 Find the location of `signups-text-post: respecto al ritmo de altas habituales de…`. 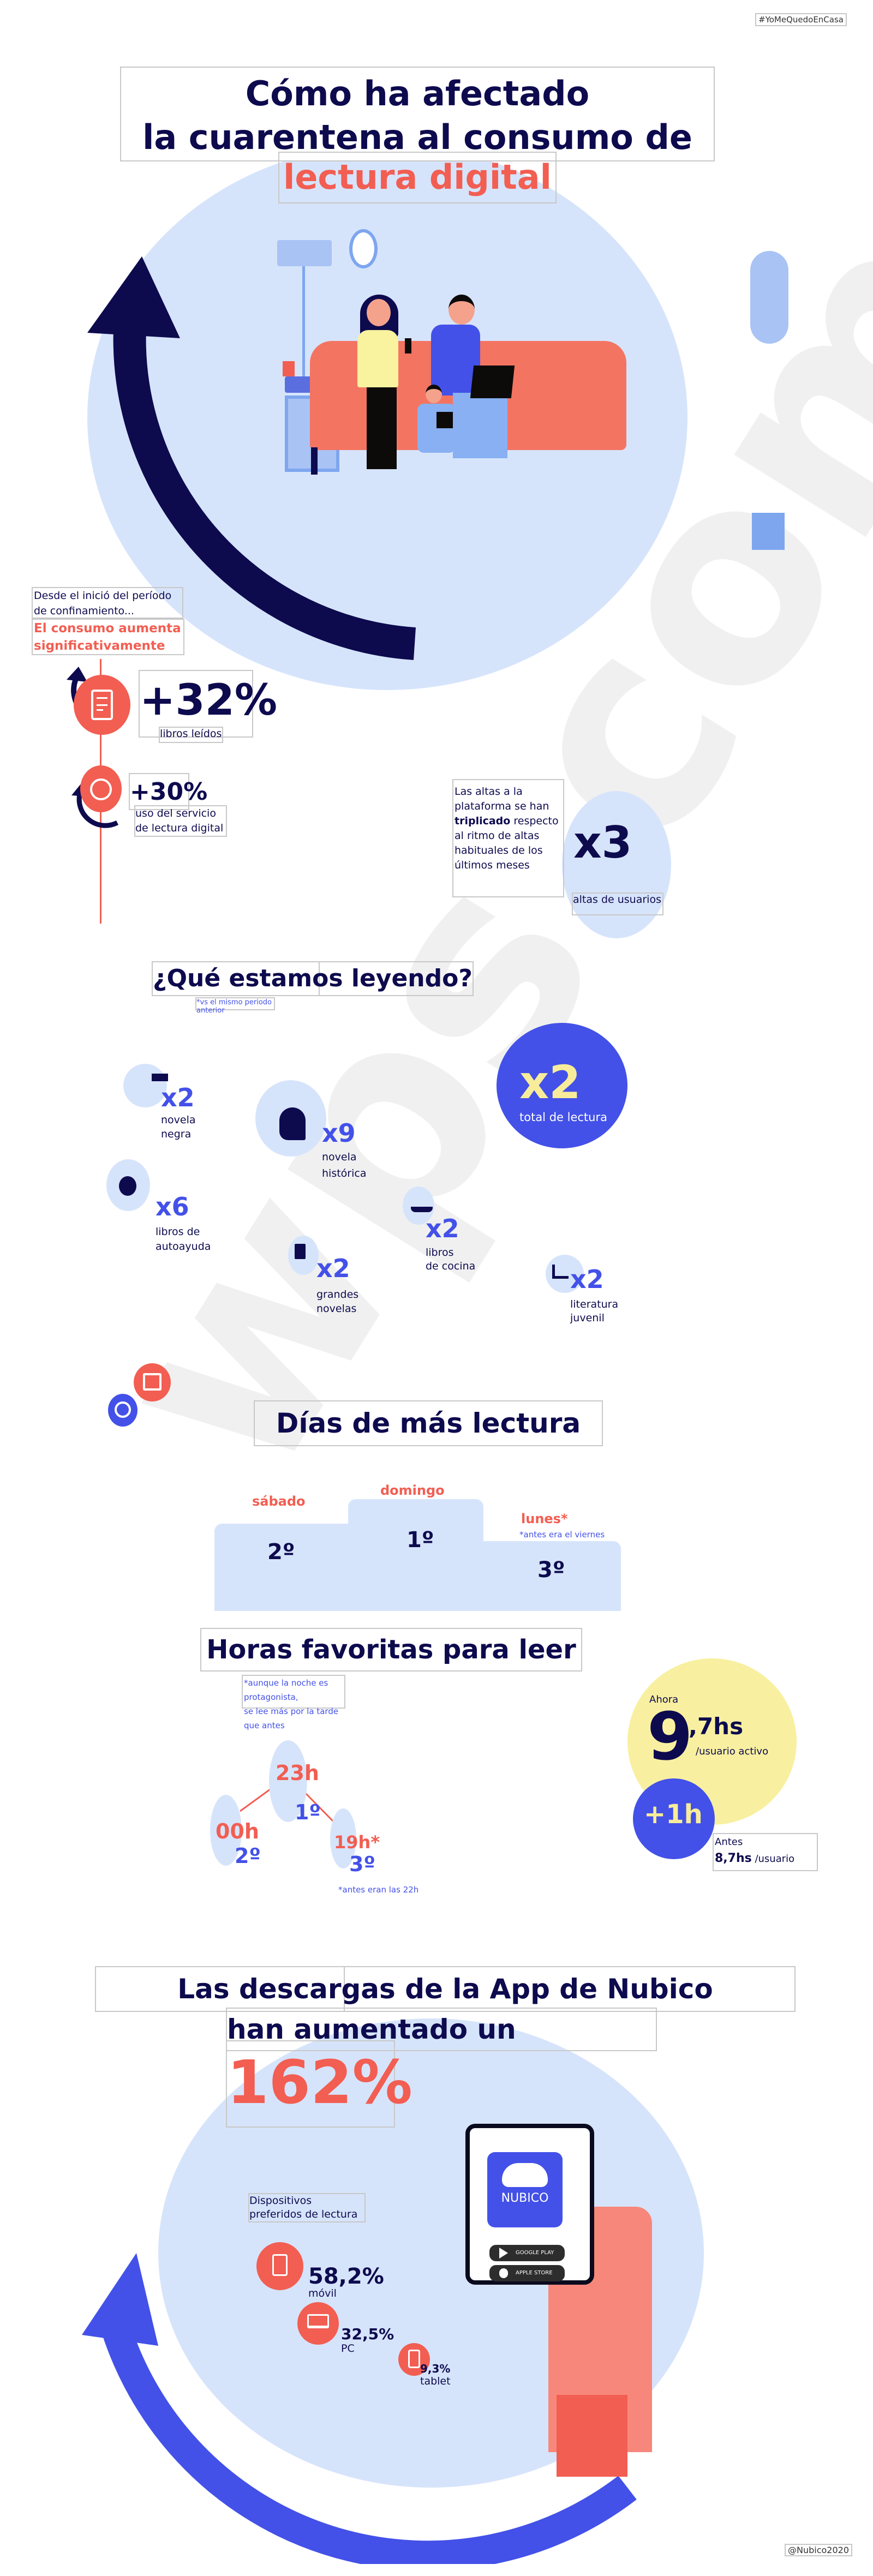

signups-text-post: respecto al ritmo de altas habituales de… is located at coordinates (507, 843).